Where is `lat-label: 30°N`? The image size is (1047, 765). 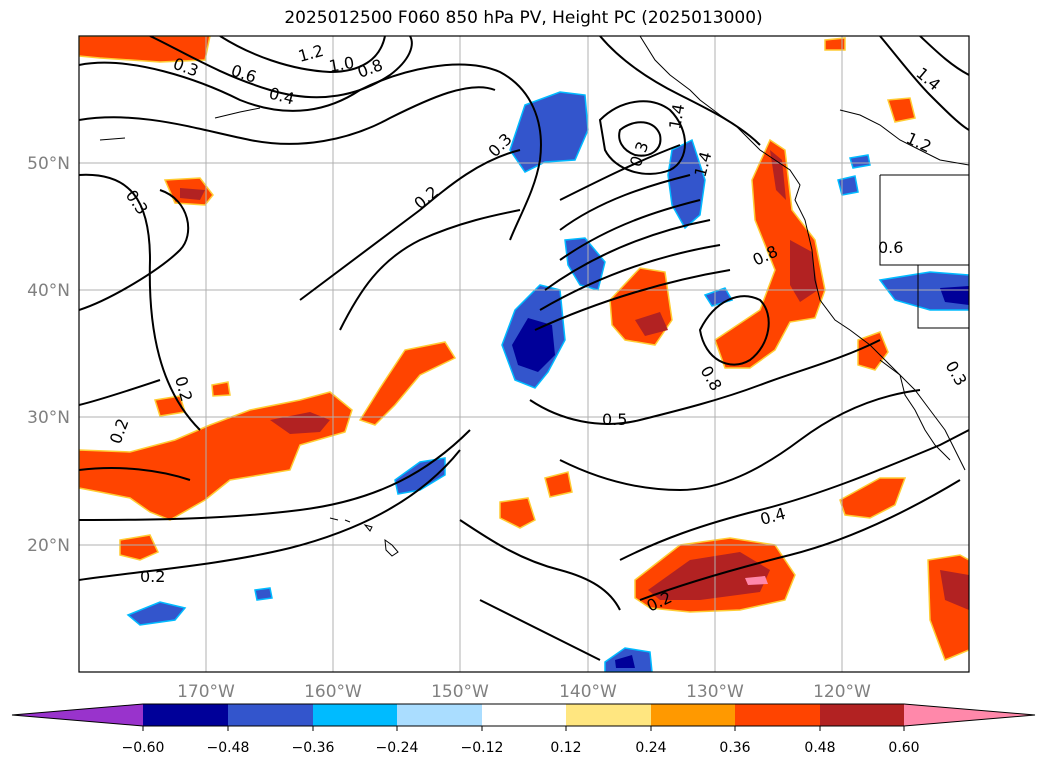
lat-label: 30°N is located at coordinates (48, 418).